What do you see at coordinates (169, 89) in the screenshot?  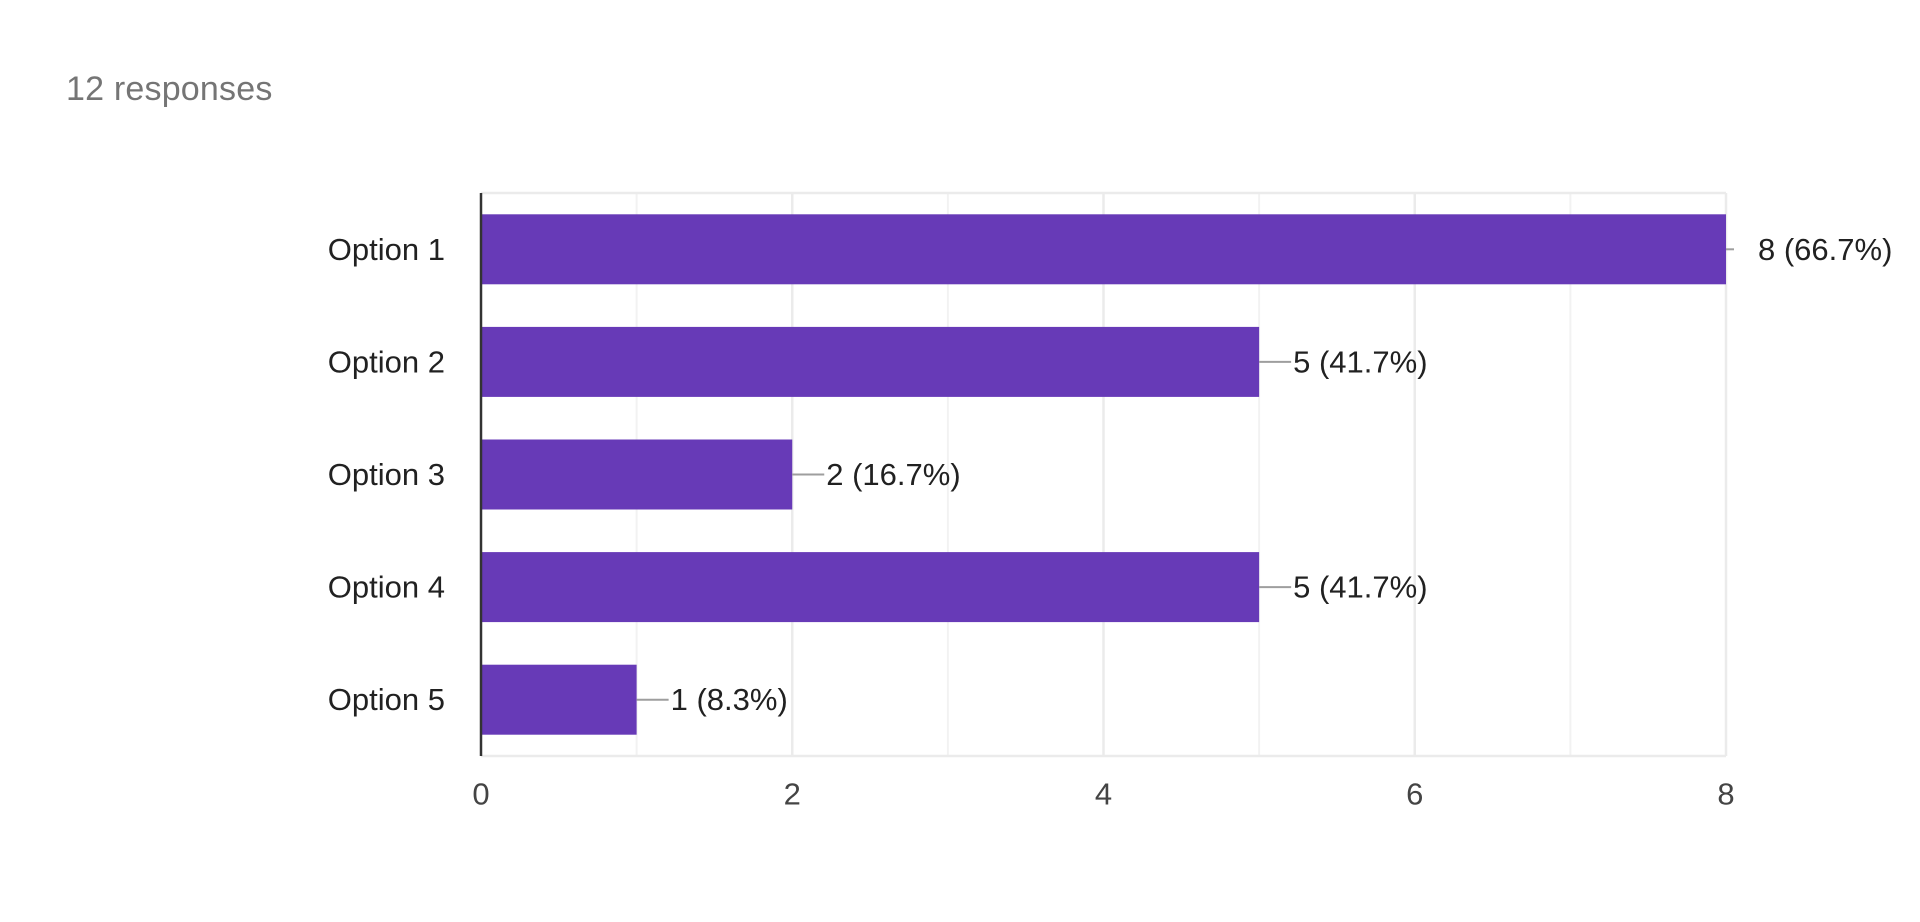 I see `response-count: 12 responses` at bounding box center [169, 89].